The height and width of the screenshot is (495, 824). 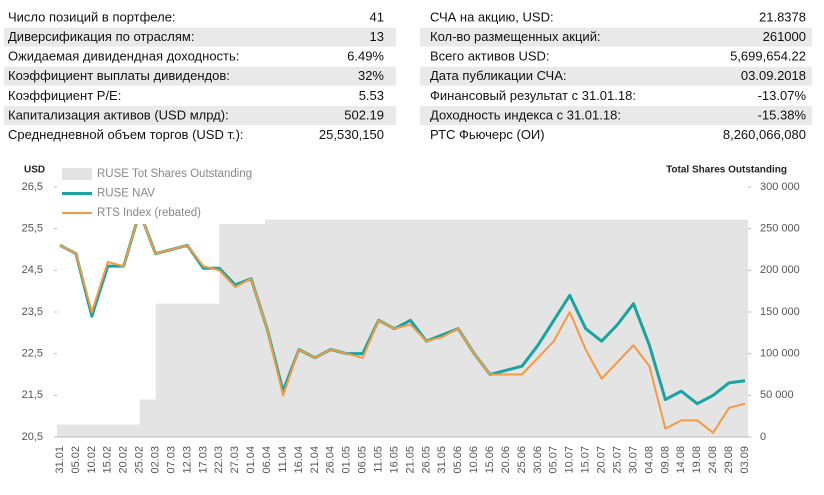 I want to click on x-tick-label: 31.01, so click(x=60, y=460).